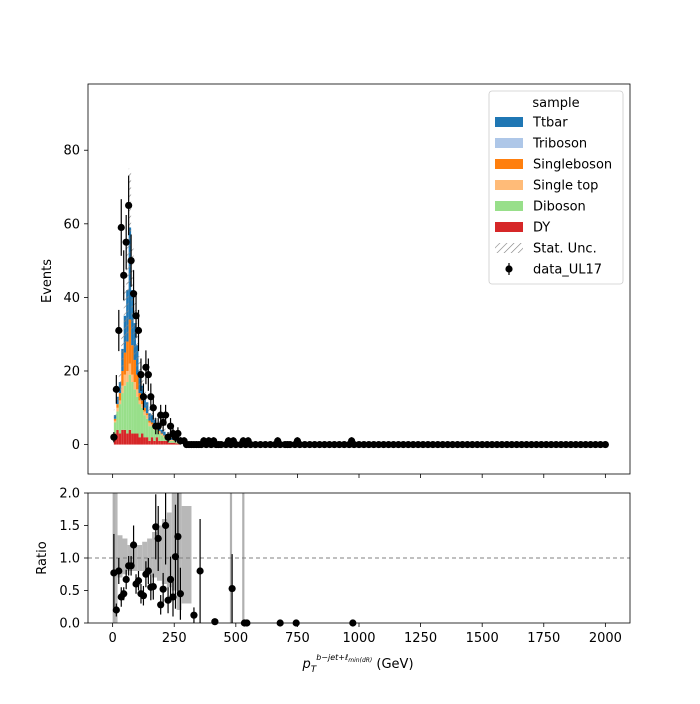 This screenshot has height=704, width=700. I want to click on stat-unc-bin, so click(115, 415).